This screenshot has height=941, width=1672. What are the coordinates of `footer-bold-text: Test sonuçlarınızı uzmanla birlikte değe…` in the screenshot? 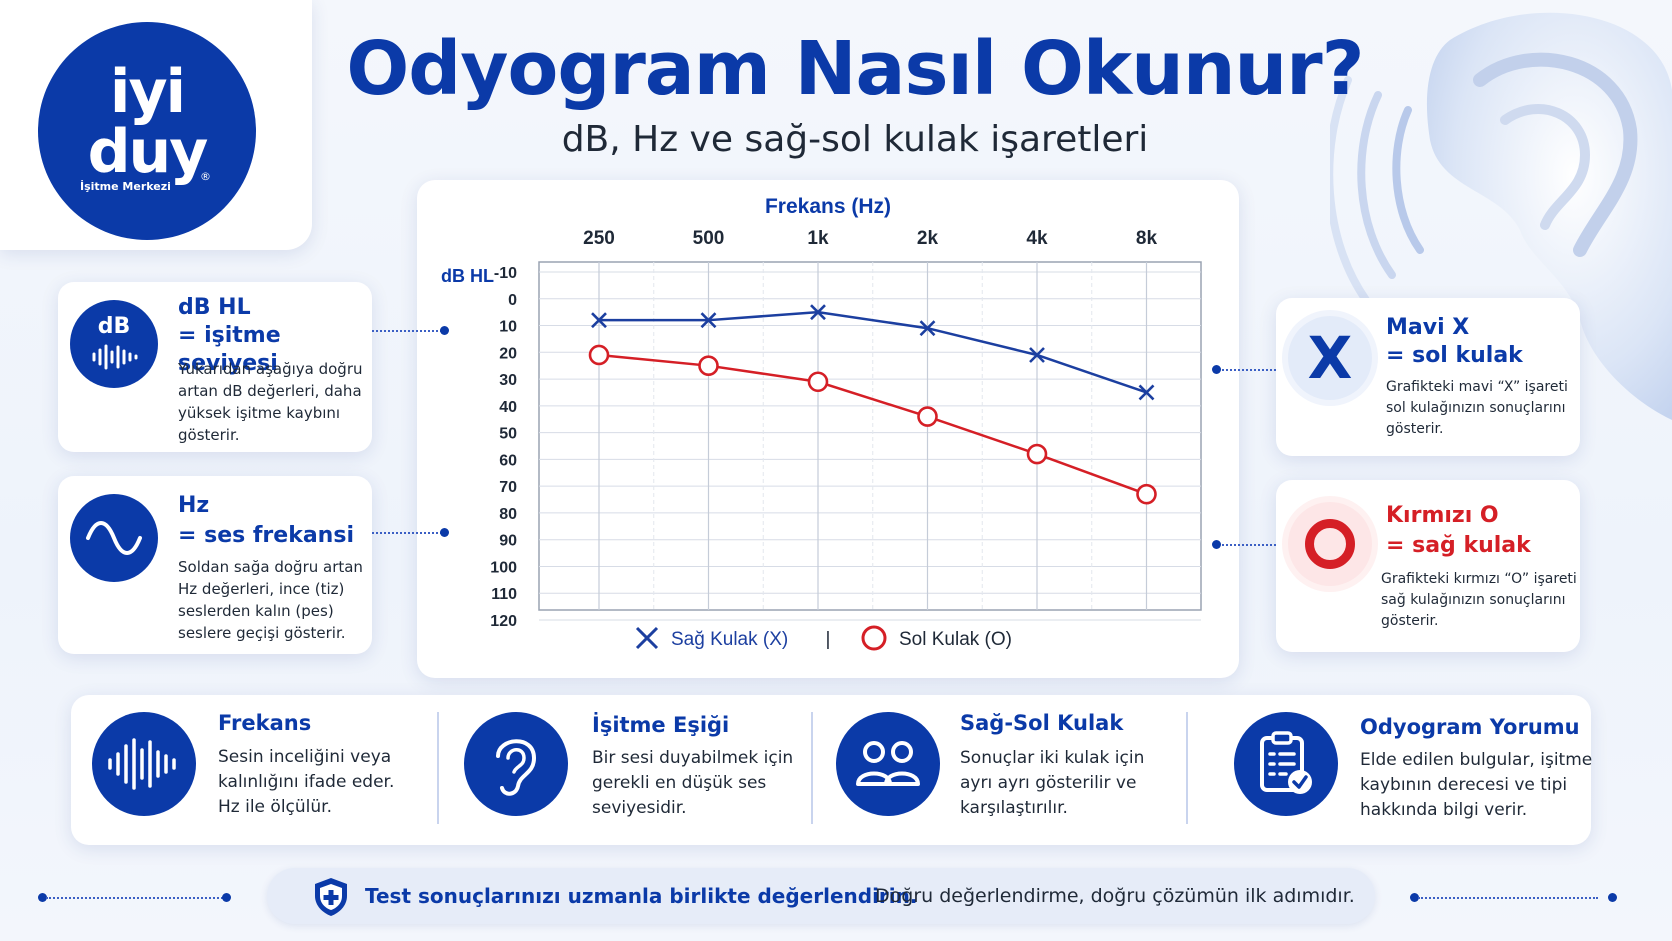 It's located at (641, 896).